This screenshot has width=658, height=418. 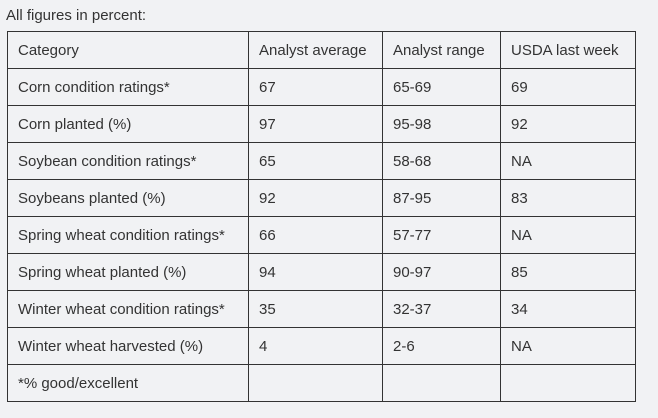 I want to click on cell-category: Winter wheat condition ratings*, so click(x=128, y=309).